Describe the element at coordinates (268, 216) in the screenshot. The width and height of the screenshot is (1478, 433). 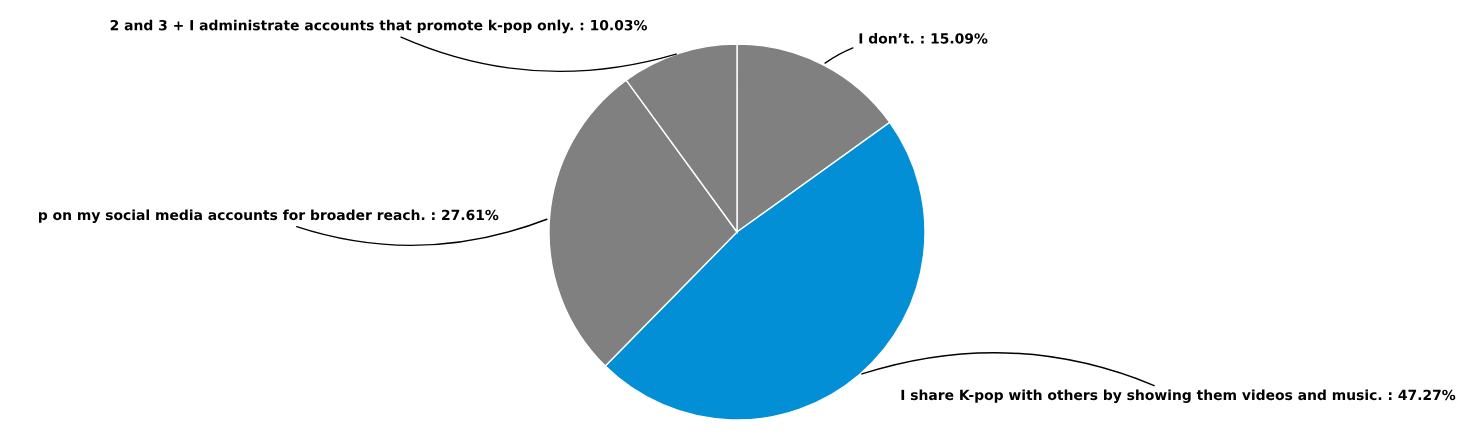
I see `slice-label: p on my social media accounts for broader reach. : 27.61%` at that location.